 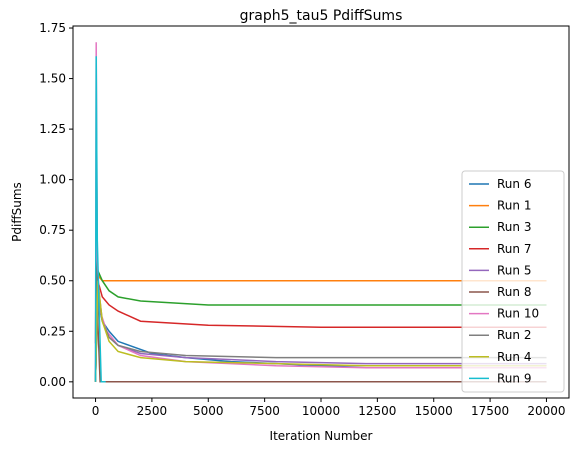 What do you see at coordinates (208, 411) in the screenshot?
I see `x-tick-label: 5000` at bounding box center [208, 411].